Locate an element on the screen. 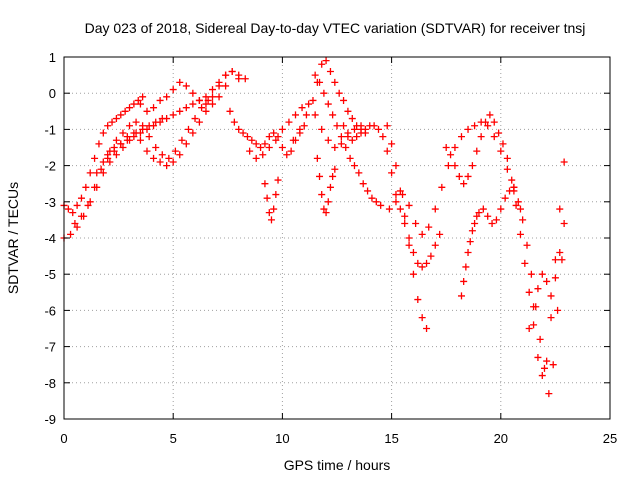 This screenshot has width=640, height=480. series-sat-e is located at coordinates (167, 126).